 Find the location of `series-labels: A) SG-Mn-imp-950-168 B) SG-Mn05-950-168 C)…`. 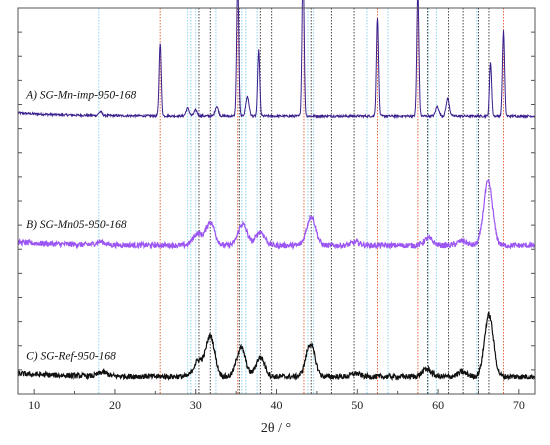

series-labels: A) SG-Mn-imp-950-168 B) SG-Mn05-950-168 C)… is located at coordinates (80, 226).